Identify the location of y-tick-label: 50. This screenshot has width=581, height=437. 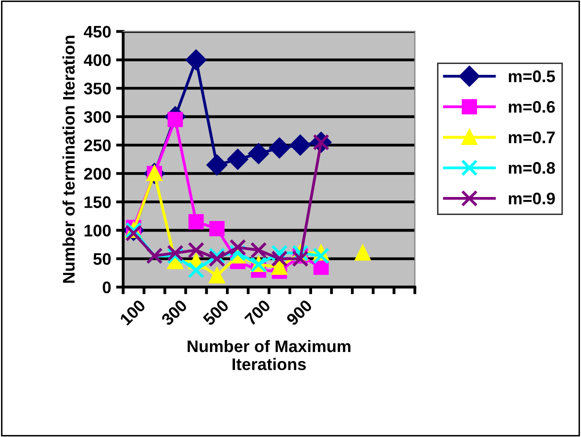
(102, 259).